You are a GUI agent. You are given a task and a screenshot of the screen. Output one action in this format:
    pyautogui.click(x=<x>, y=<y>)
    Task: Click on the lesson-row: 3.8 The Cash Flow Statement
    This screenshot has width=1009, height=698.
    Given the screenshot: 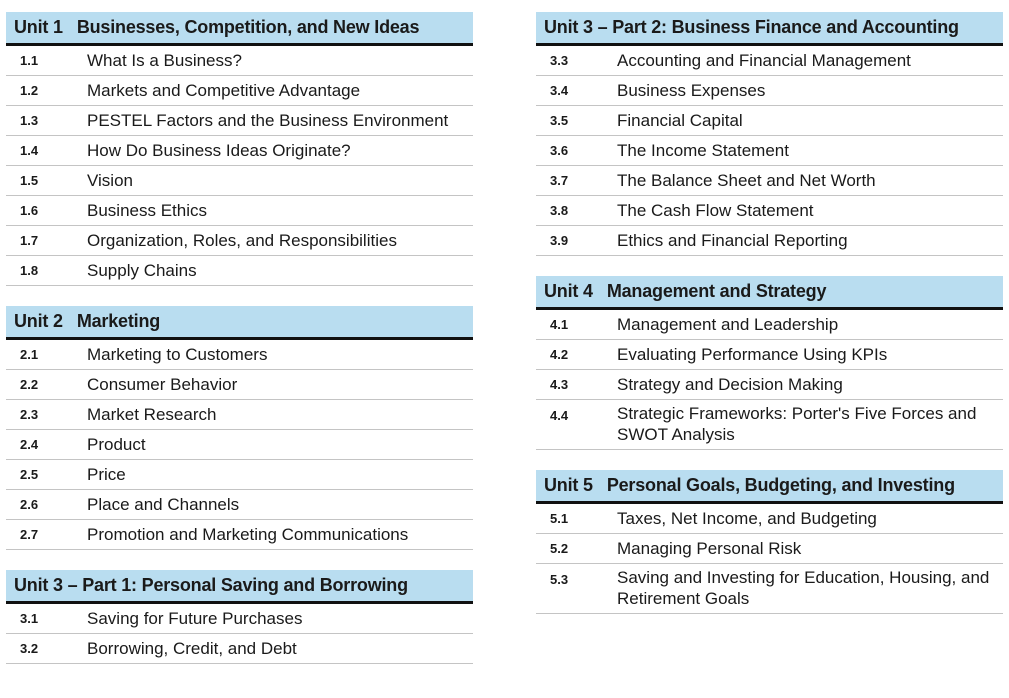 What is the action you would take?
    pyautogui.click(x=769, y=211)
    